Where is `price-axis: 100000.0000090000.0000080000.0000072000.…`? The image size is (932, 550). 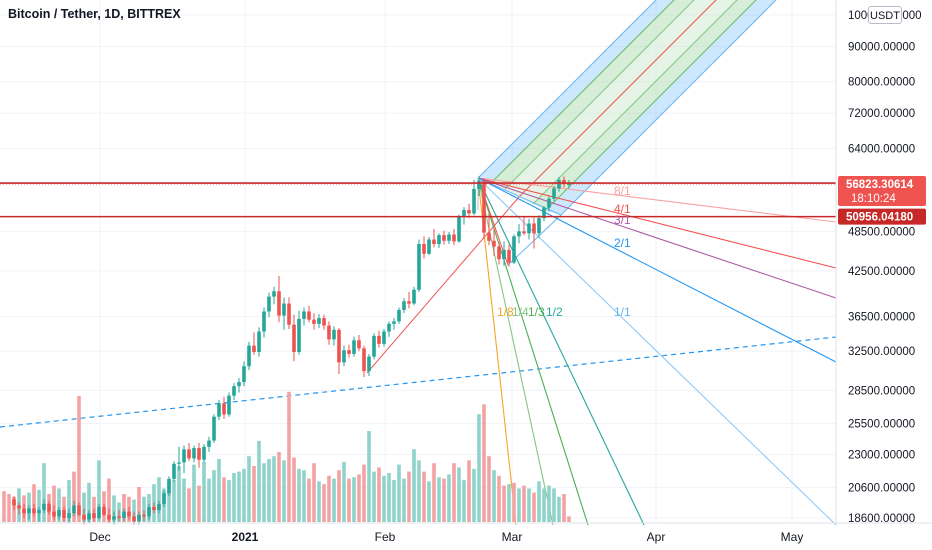
price-axis: 100000.0000090000.0000080000.0000072000.… is located at coordinates (880, 262).